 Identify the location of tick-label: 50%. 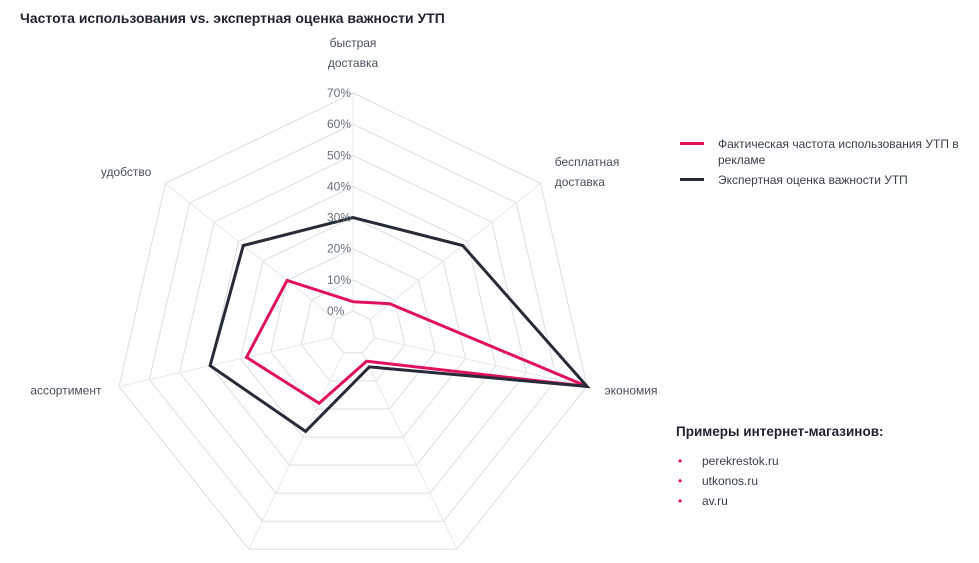
(339, 155).